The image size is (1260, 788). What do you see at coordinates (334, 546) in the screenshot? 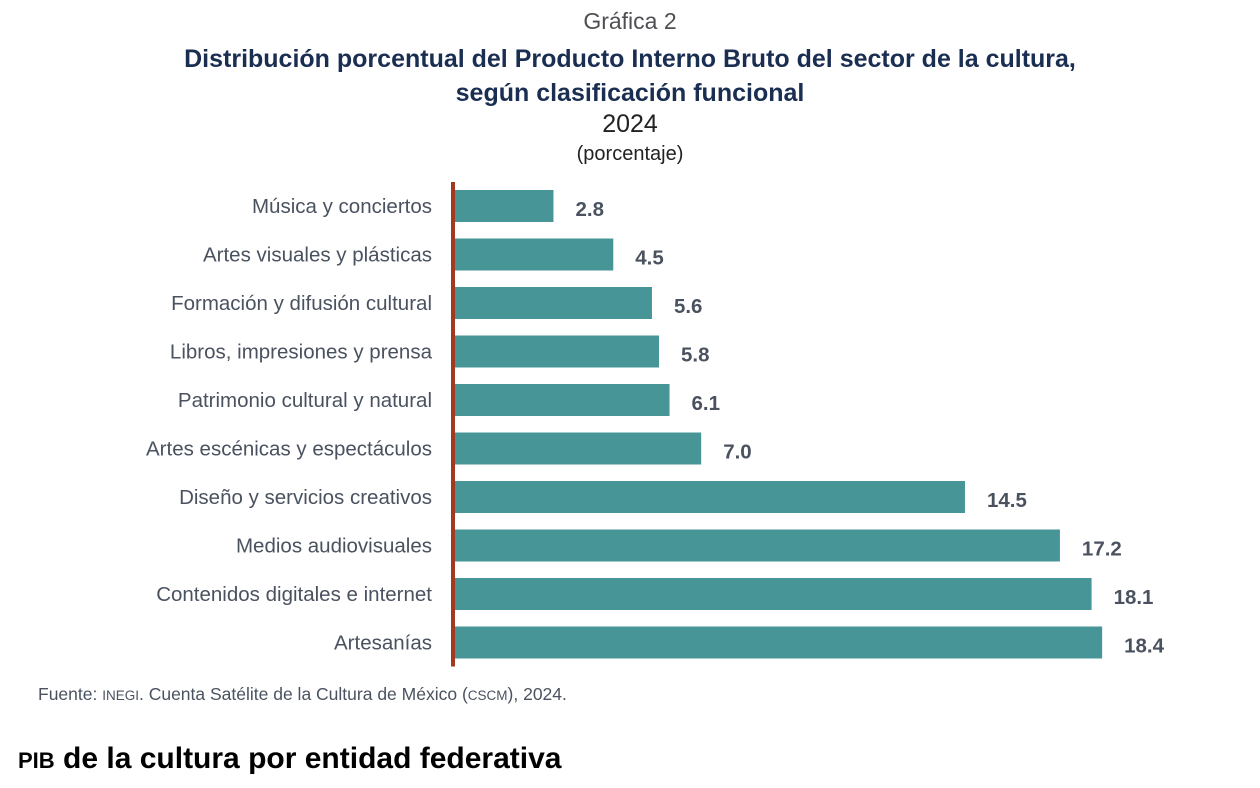
I see `category-label: Medios audiovisuales` at bounding box center [334, 546].